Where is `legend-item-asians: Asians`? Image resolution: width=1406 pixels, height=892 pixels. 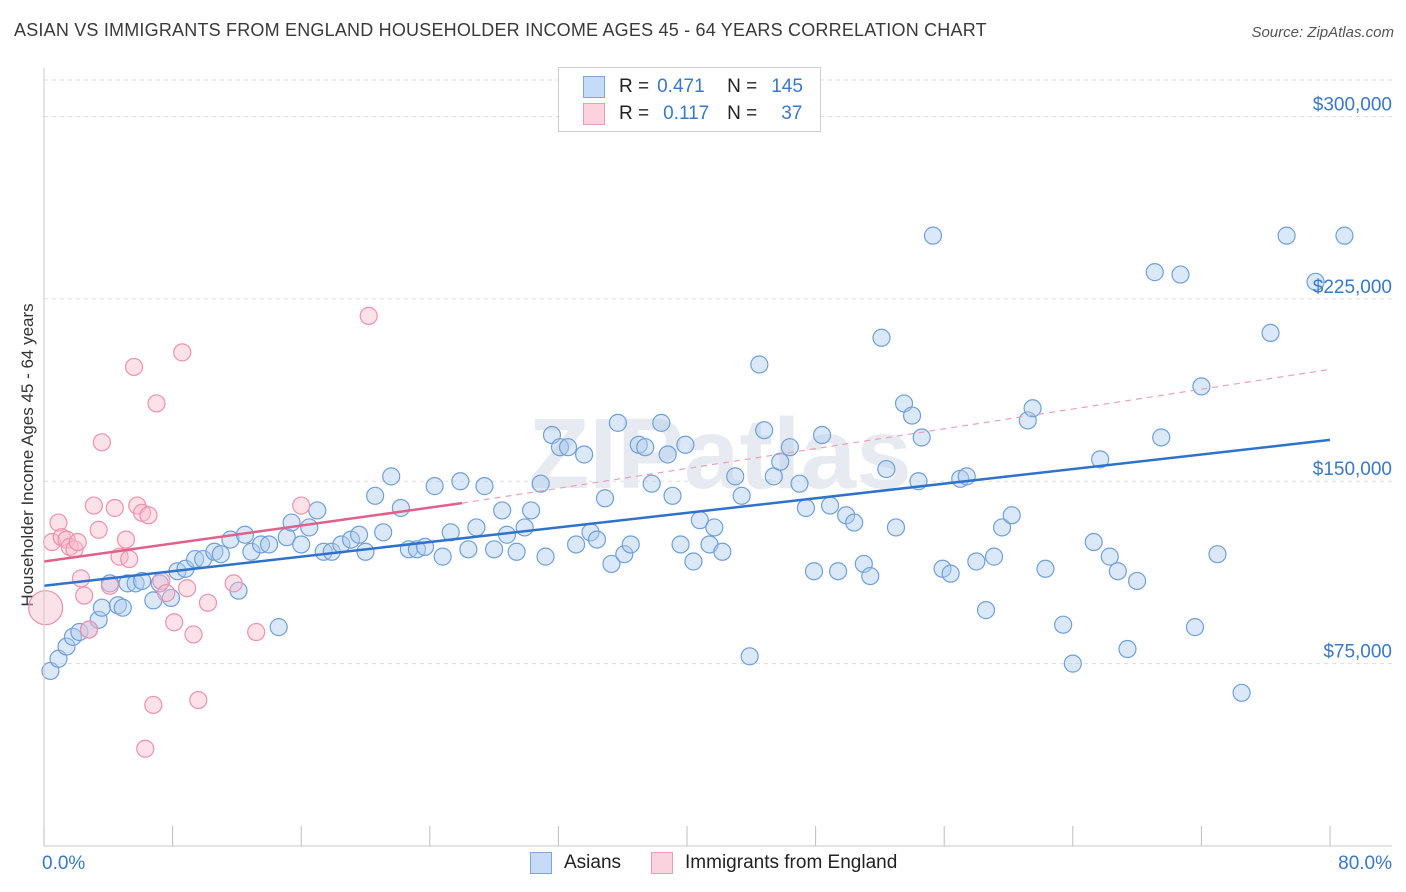 legend-item-asians: Asians is located at coordinates (575, 863).